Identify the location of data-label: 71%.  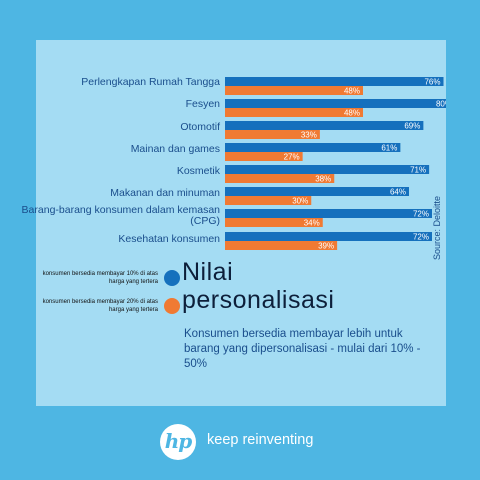
(418, 170).